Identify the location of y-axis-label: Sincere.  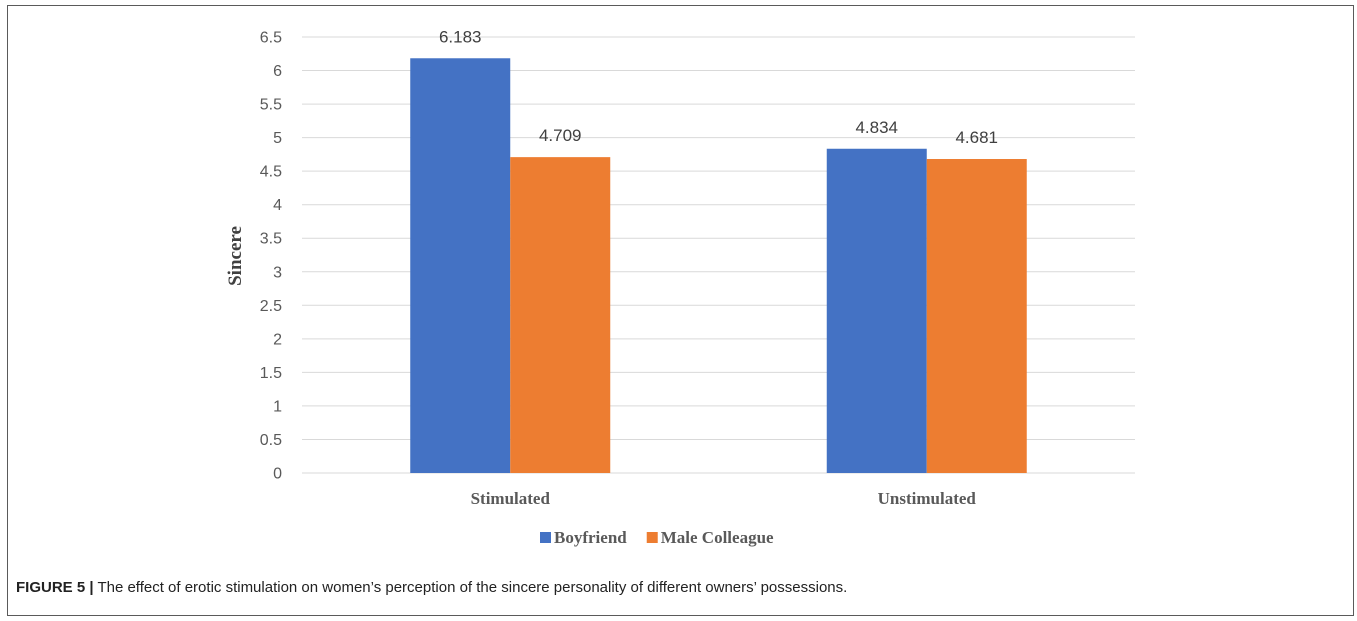
(235, 256).